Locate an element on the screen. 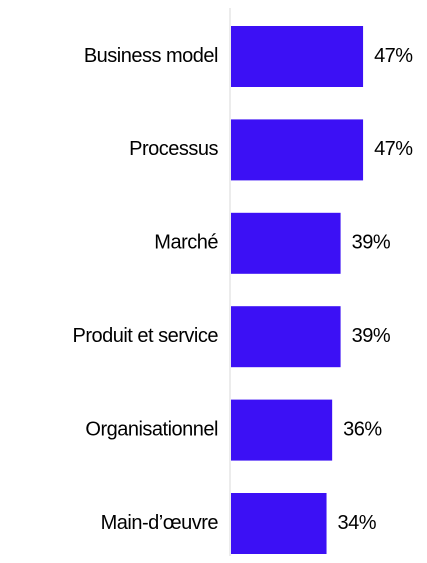 Image resolution: width=427 pixels, height=563 pixels. category-label: Produit et service is located at coordinates (145, 336).